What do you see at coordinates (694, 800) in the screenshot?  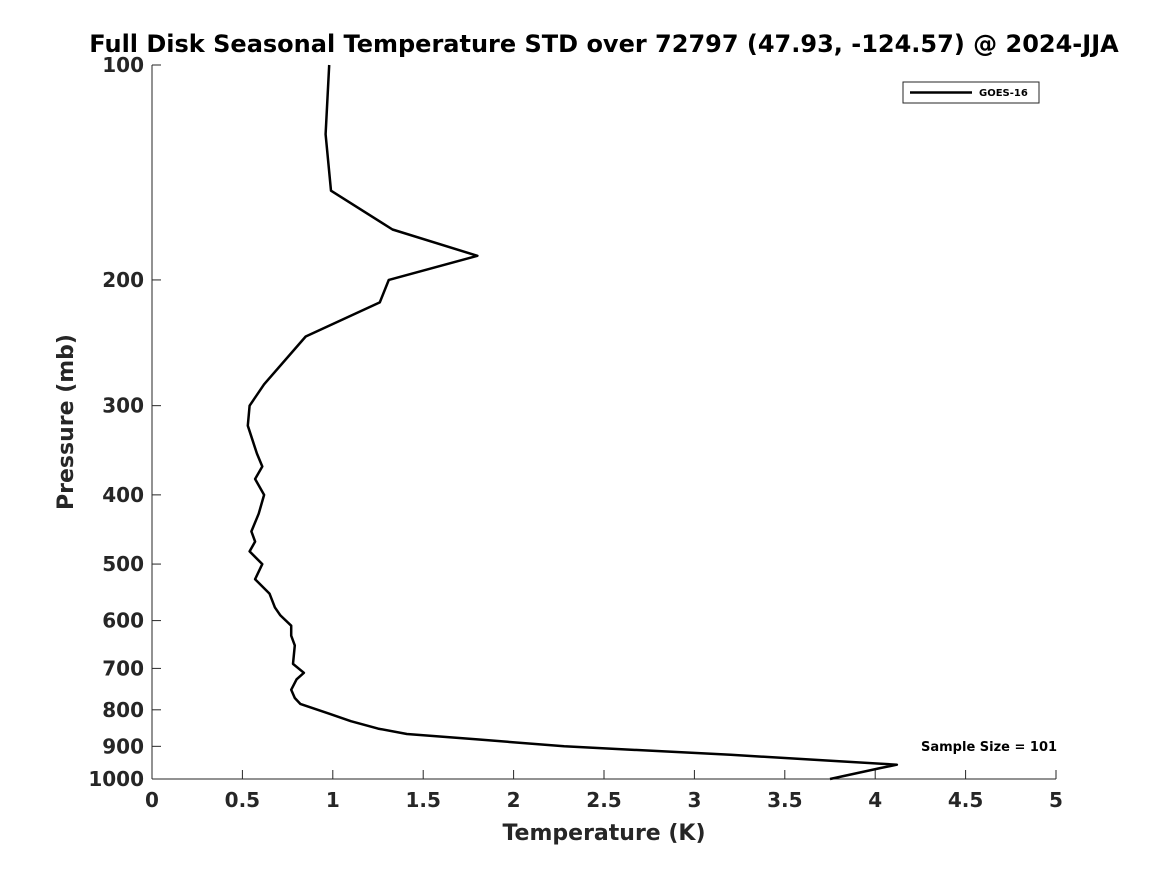 I see `x-tick-label: 3` at bounding box center [694, 800].